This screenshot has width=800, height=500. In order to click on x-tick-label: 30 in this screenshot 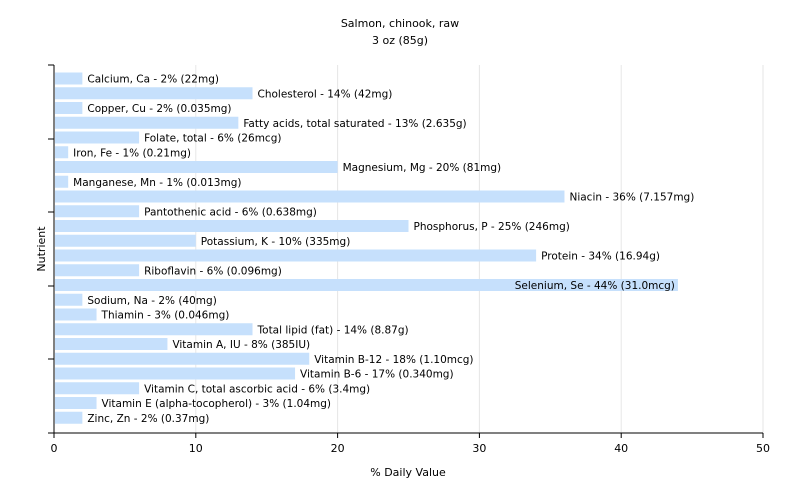, I will do `click(479, 448)`.